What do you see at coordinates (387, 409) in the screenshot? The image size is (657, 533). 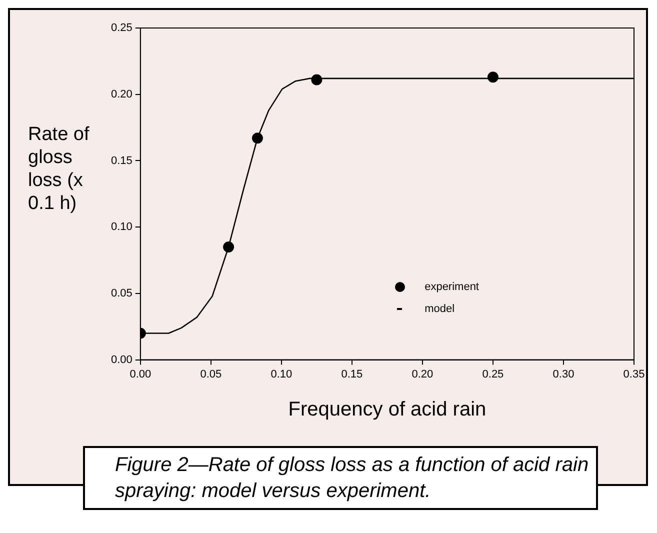 I see `x-axis-title: Frequency of acid rain` at bounding box center [387, 409].